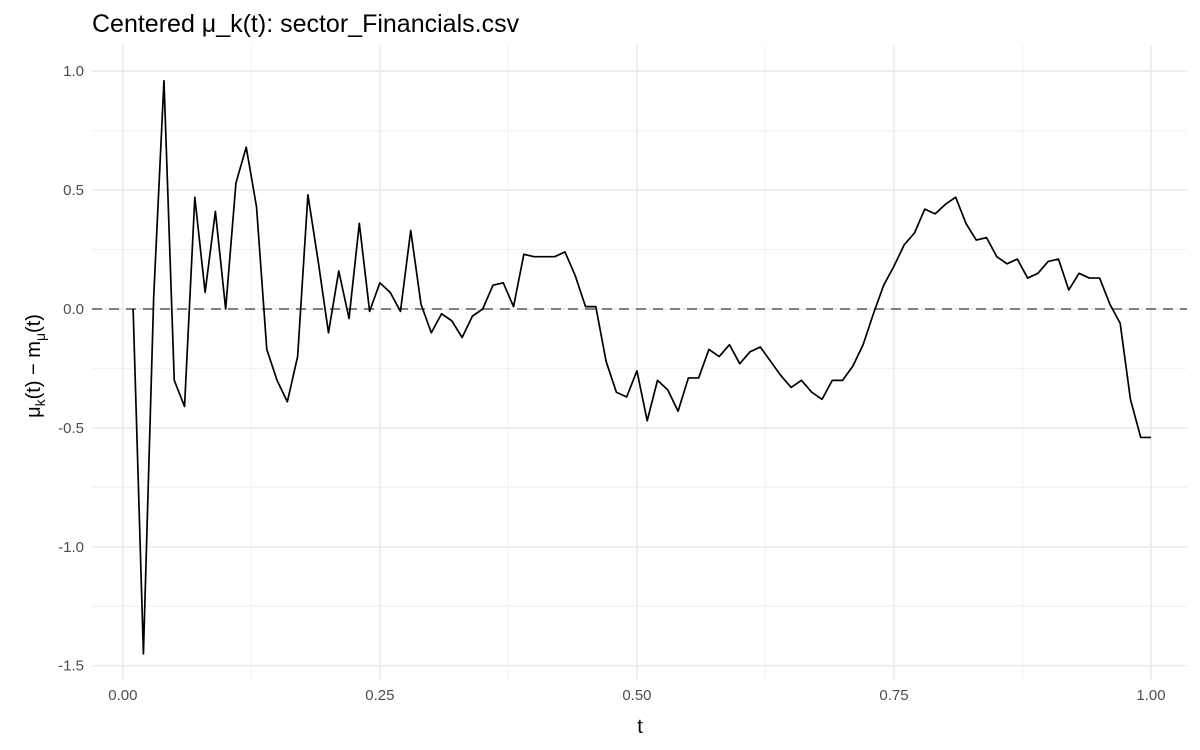 Image resolution: width=1200 pixels, height=750 pixels. I want to click on y-axis-title: μk(t) − mμ(t), so click(35, 366).